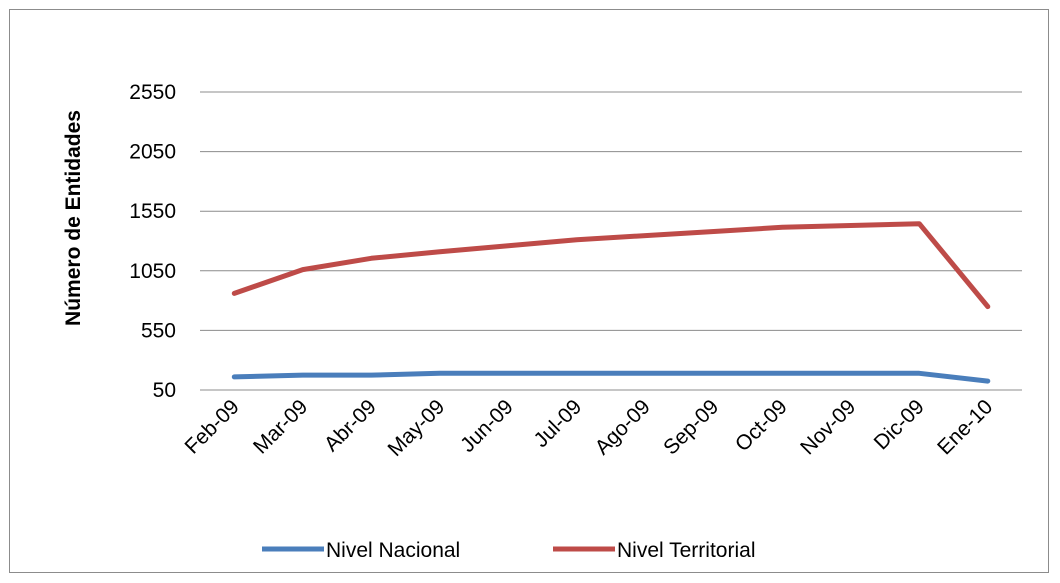 Image resolution: width=1060 pixels, height=583 pixels. I want to click on series-line-nivel-territorial, so click(611, 265).